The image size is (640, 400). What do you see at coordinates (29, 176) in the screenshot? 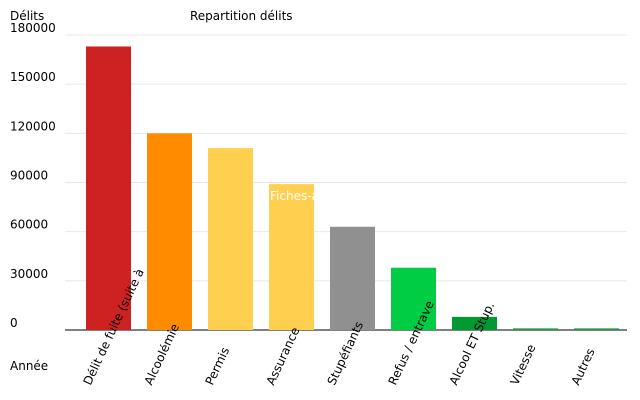
I see `y-tick-label: 90000` at bounding box center [29, 176].